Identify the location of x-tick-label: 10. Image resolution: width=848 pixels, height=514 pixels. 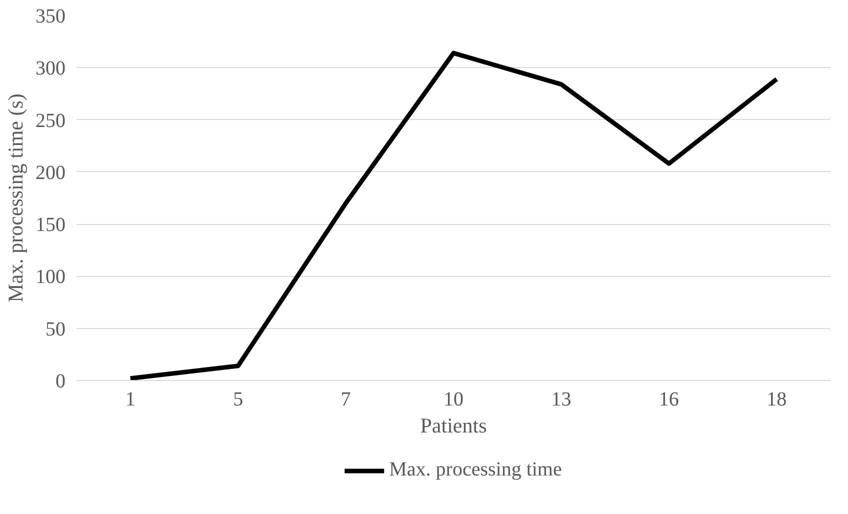
(454, 399).